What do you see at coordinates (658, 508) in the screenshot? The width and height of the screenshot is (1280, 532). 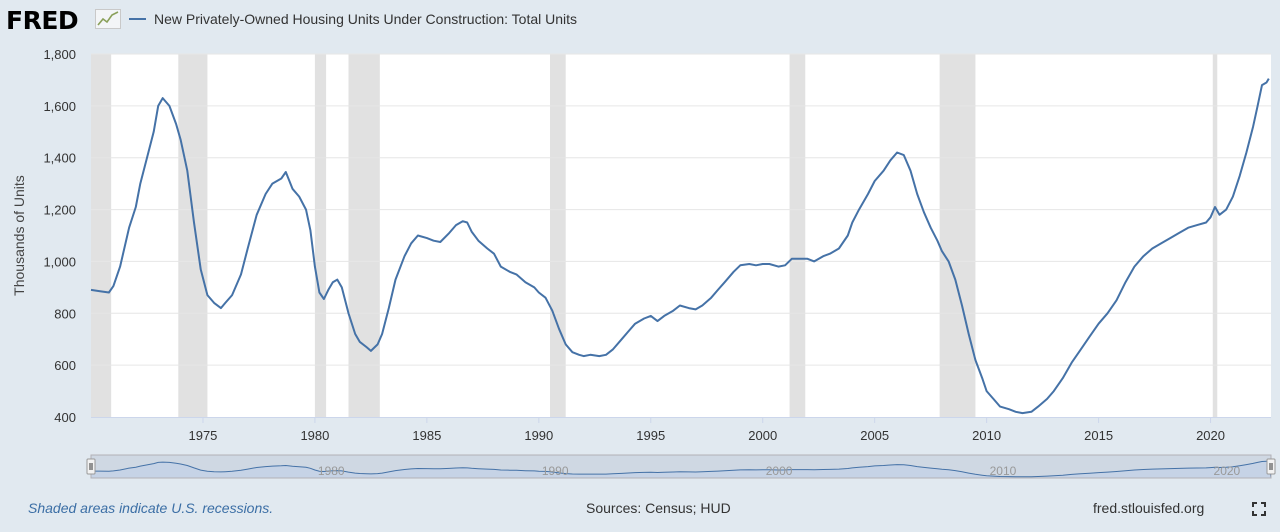 I see `sources-text: Sources: Census; HUD` at bounding box center [658, 508].